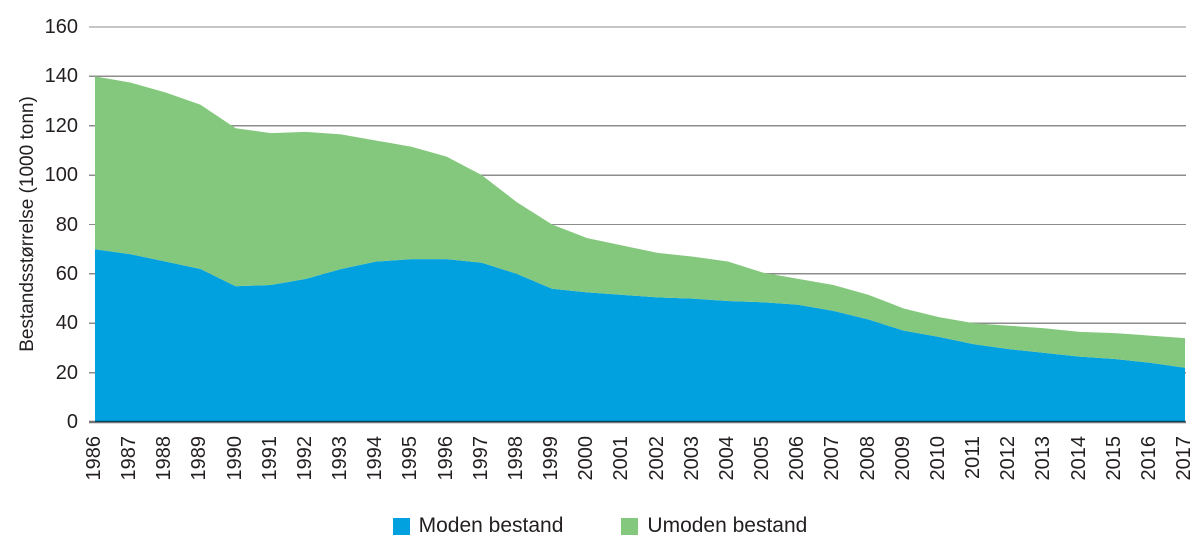 The image size is (1200, 557). Describe the element at coordinates (61, 175) in the screenshot. I see `y-tick-label: 100` at that location.